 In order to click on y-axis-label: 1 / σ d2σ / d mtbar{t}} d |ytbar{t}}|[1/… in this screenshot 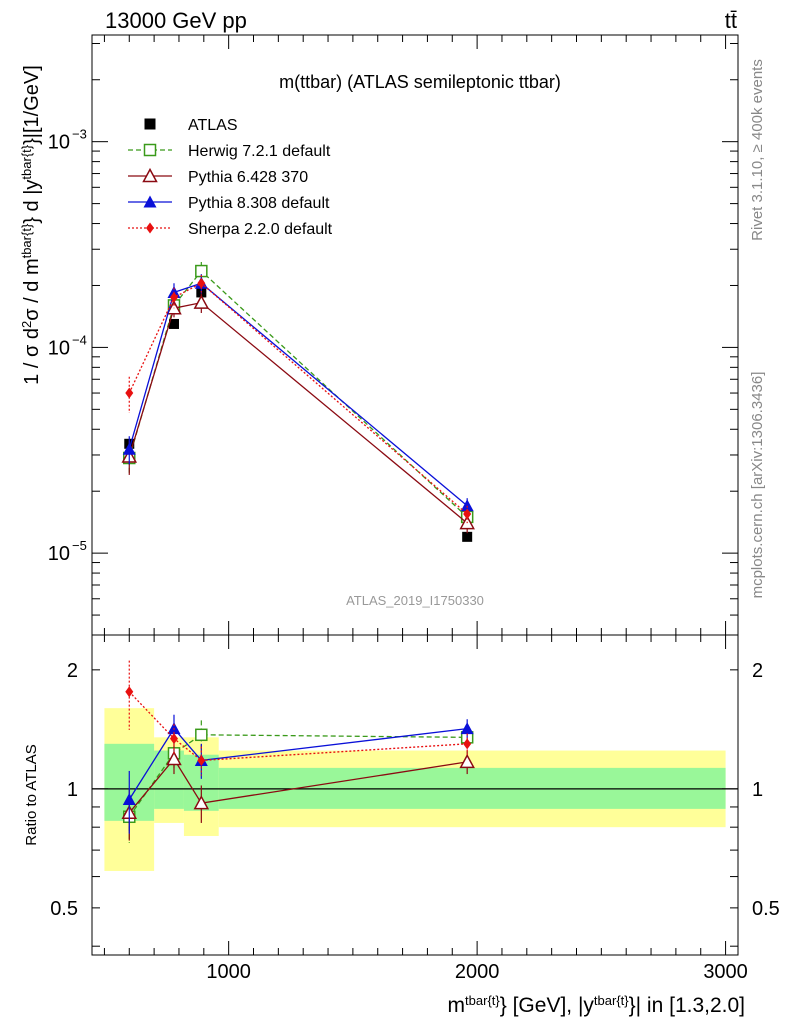, I will do `click(31, 225)`.